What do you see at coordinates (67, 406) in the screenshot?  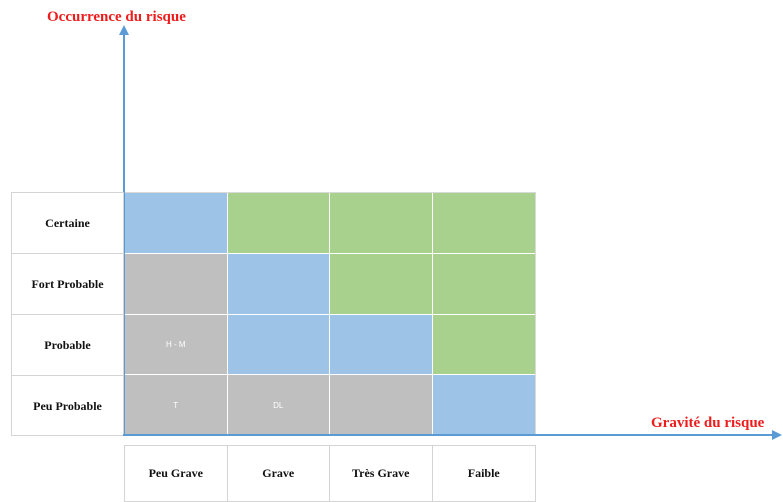 I see `row-label-peu-probable: Peu Probable` at bounding box center [67, 406].